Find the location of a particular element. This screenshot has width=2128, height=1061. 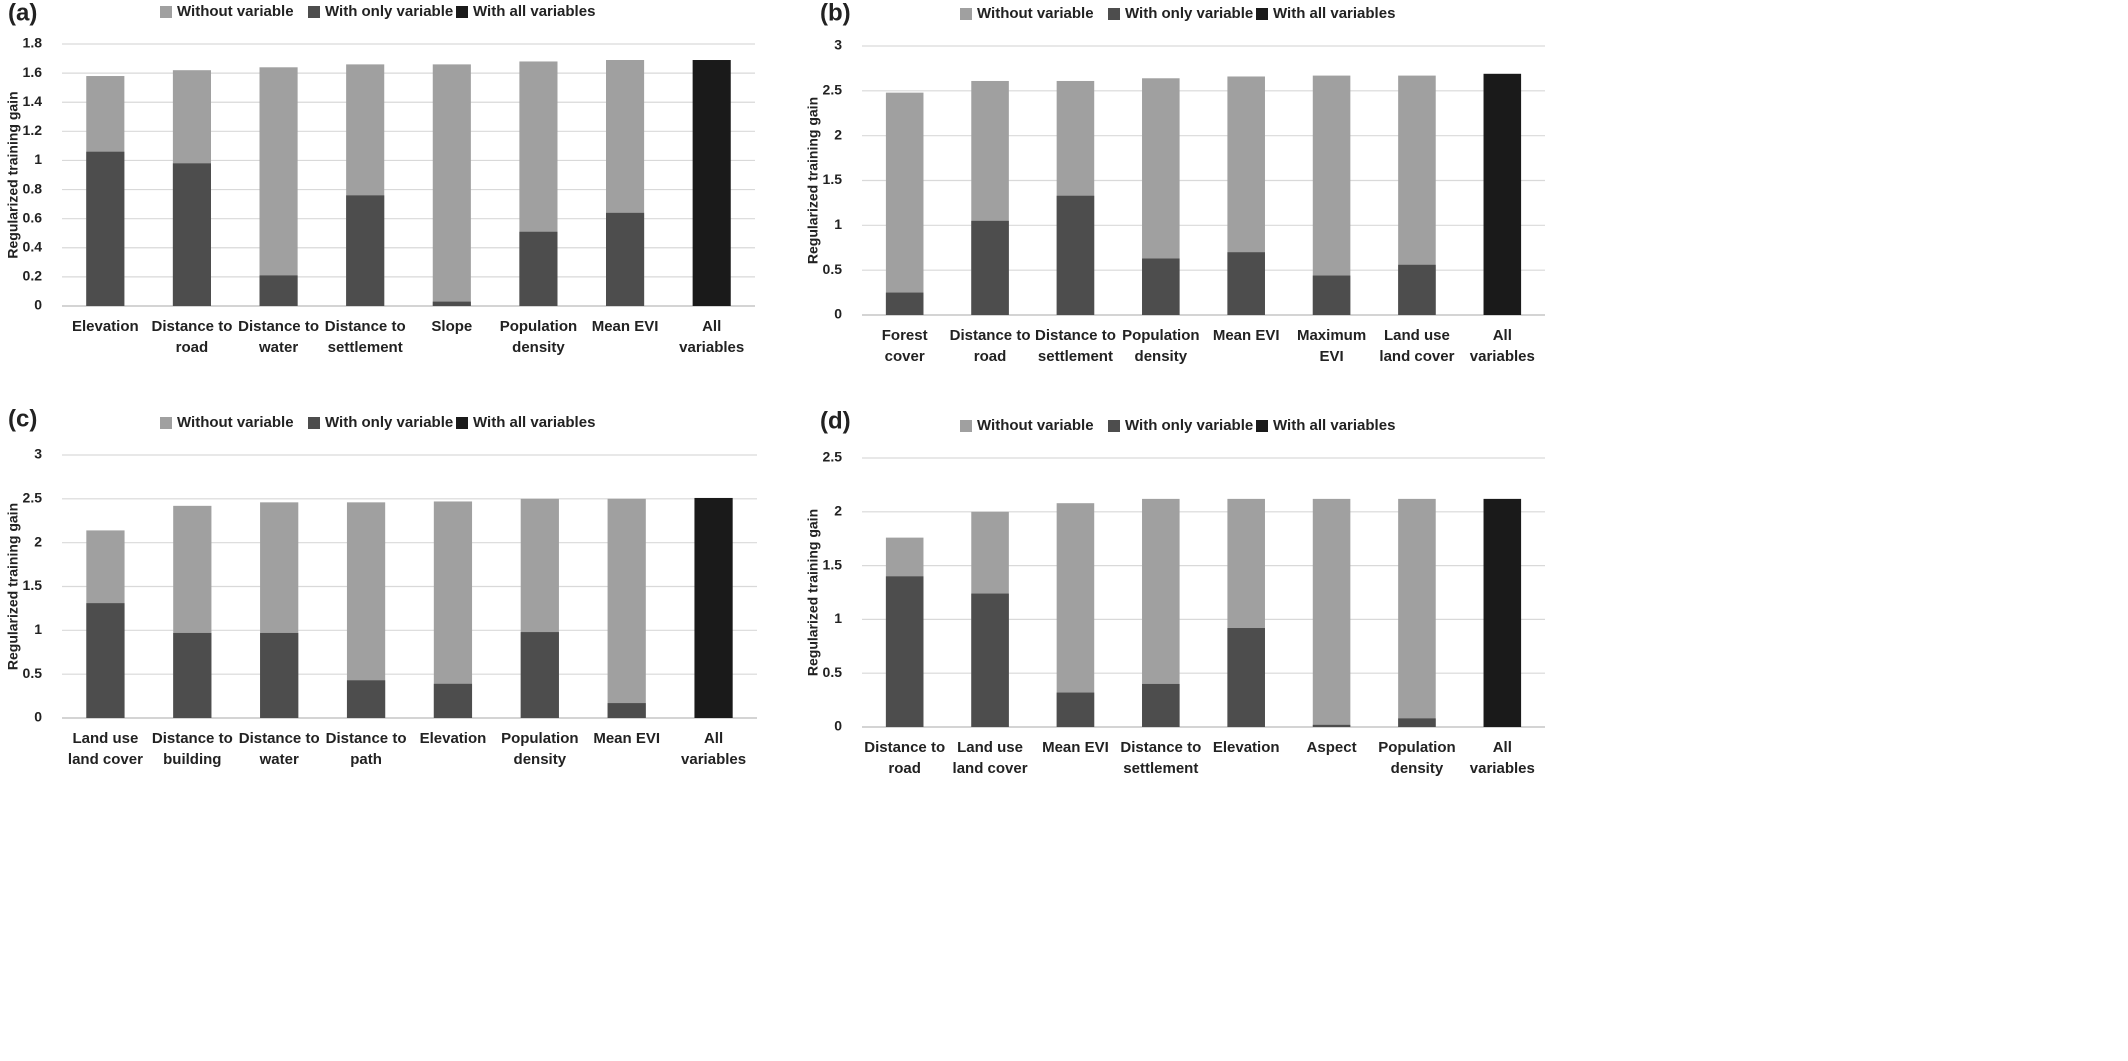

x-tick-label: Aspect is located at coordinates (1331, 747).